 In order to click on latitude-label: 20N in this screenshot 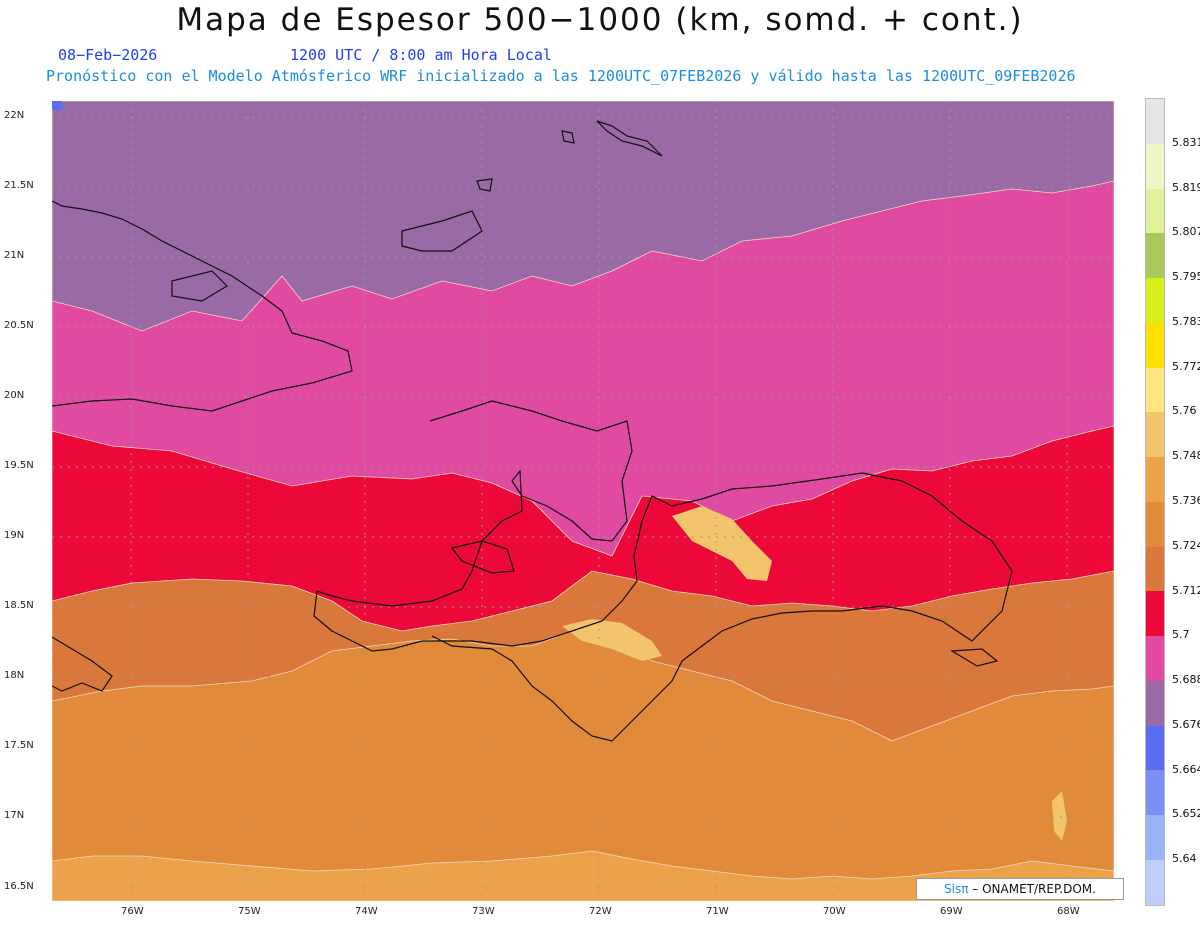, I will do `click(14, 395)`.